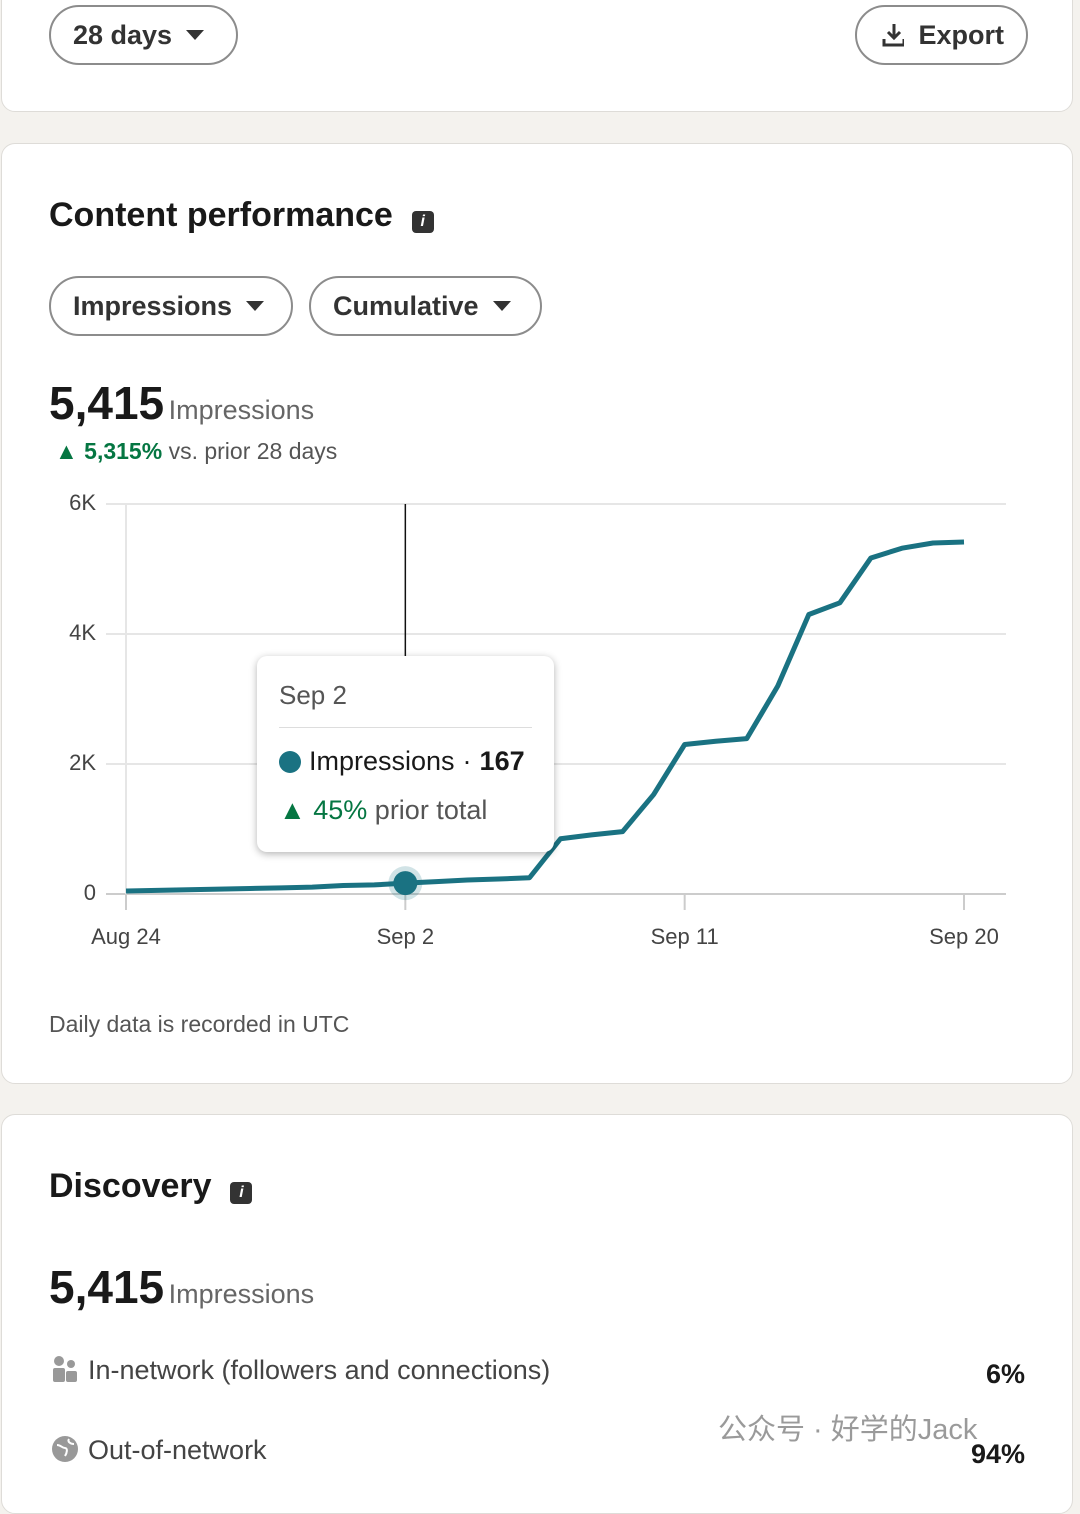  I want to click on x-tick-label: Sep 2, so click(406, 936).